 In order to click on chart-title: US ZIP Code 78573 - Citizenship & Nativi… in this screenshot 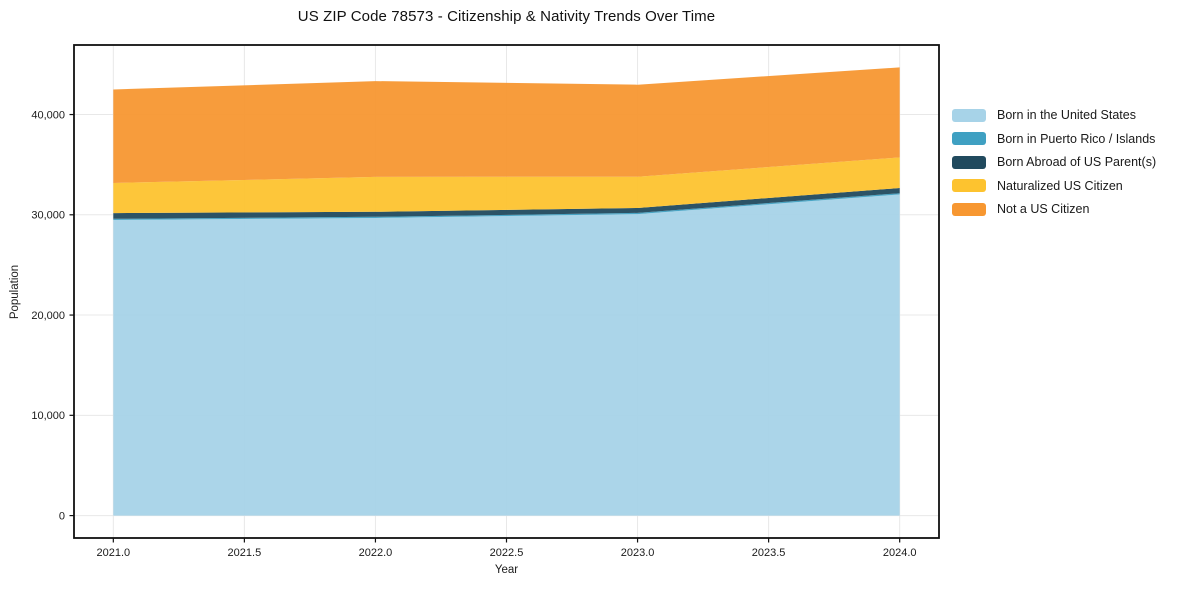, I will do `click(506, 16)`.